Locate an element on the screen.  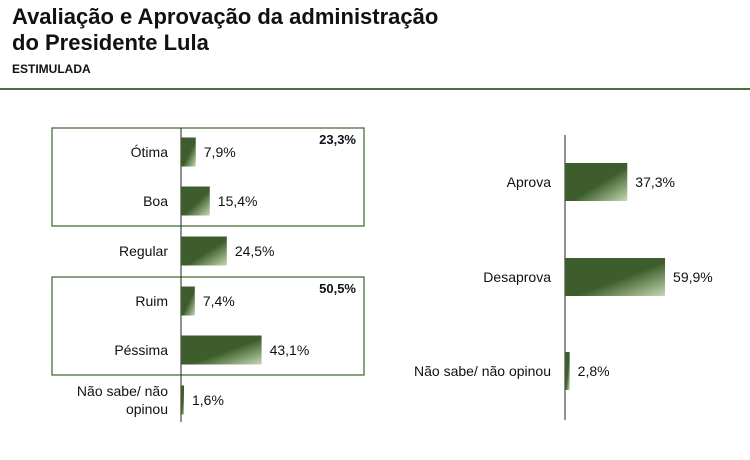
value-label-ruim: 7,4% is located at coordinates (219, 301).